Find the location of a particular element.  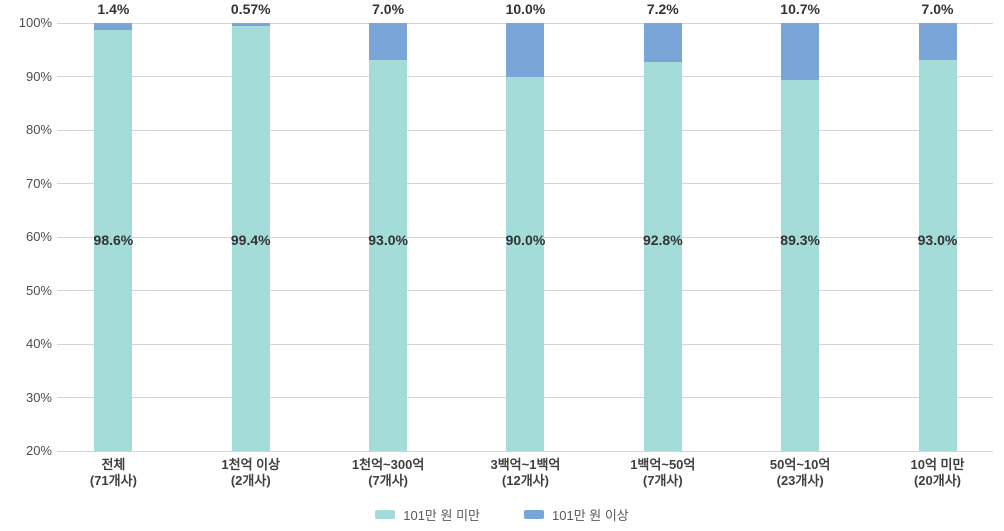

legend-item-over-101: 101만 원 이상 is located at coordinates (576, 514).